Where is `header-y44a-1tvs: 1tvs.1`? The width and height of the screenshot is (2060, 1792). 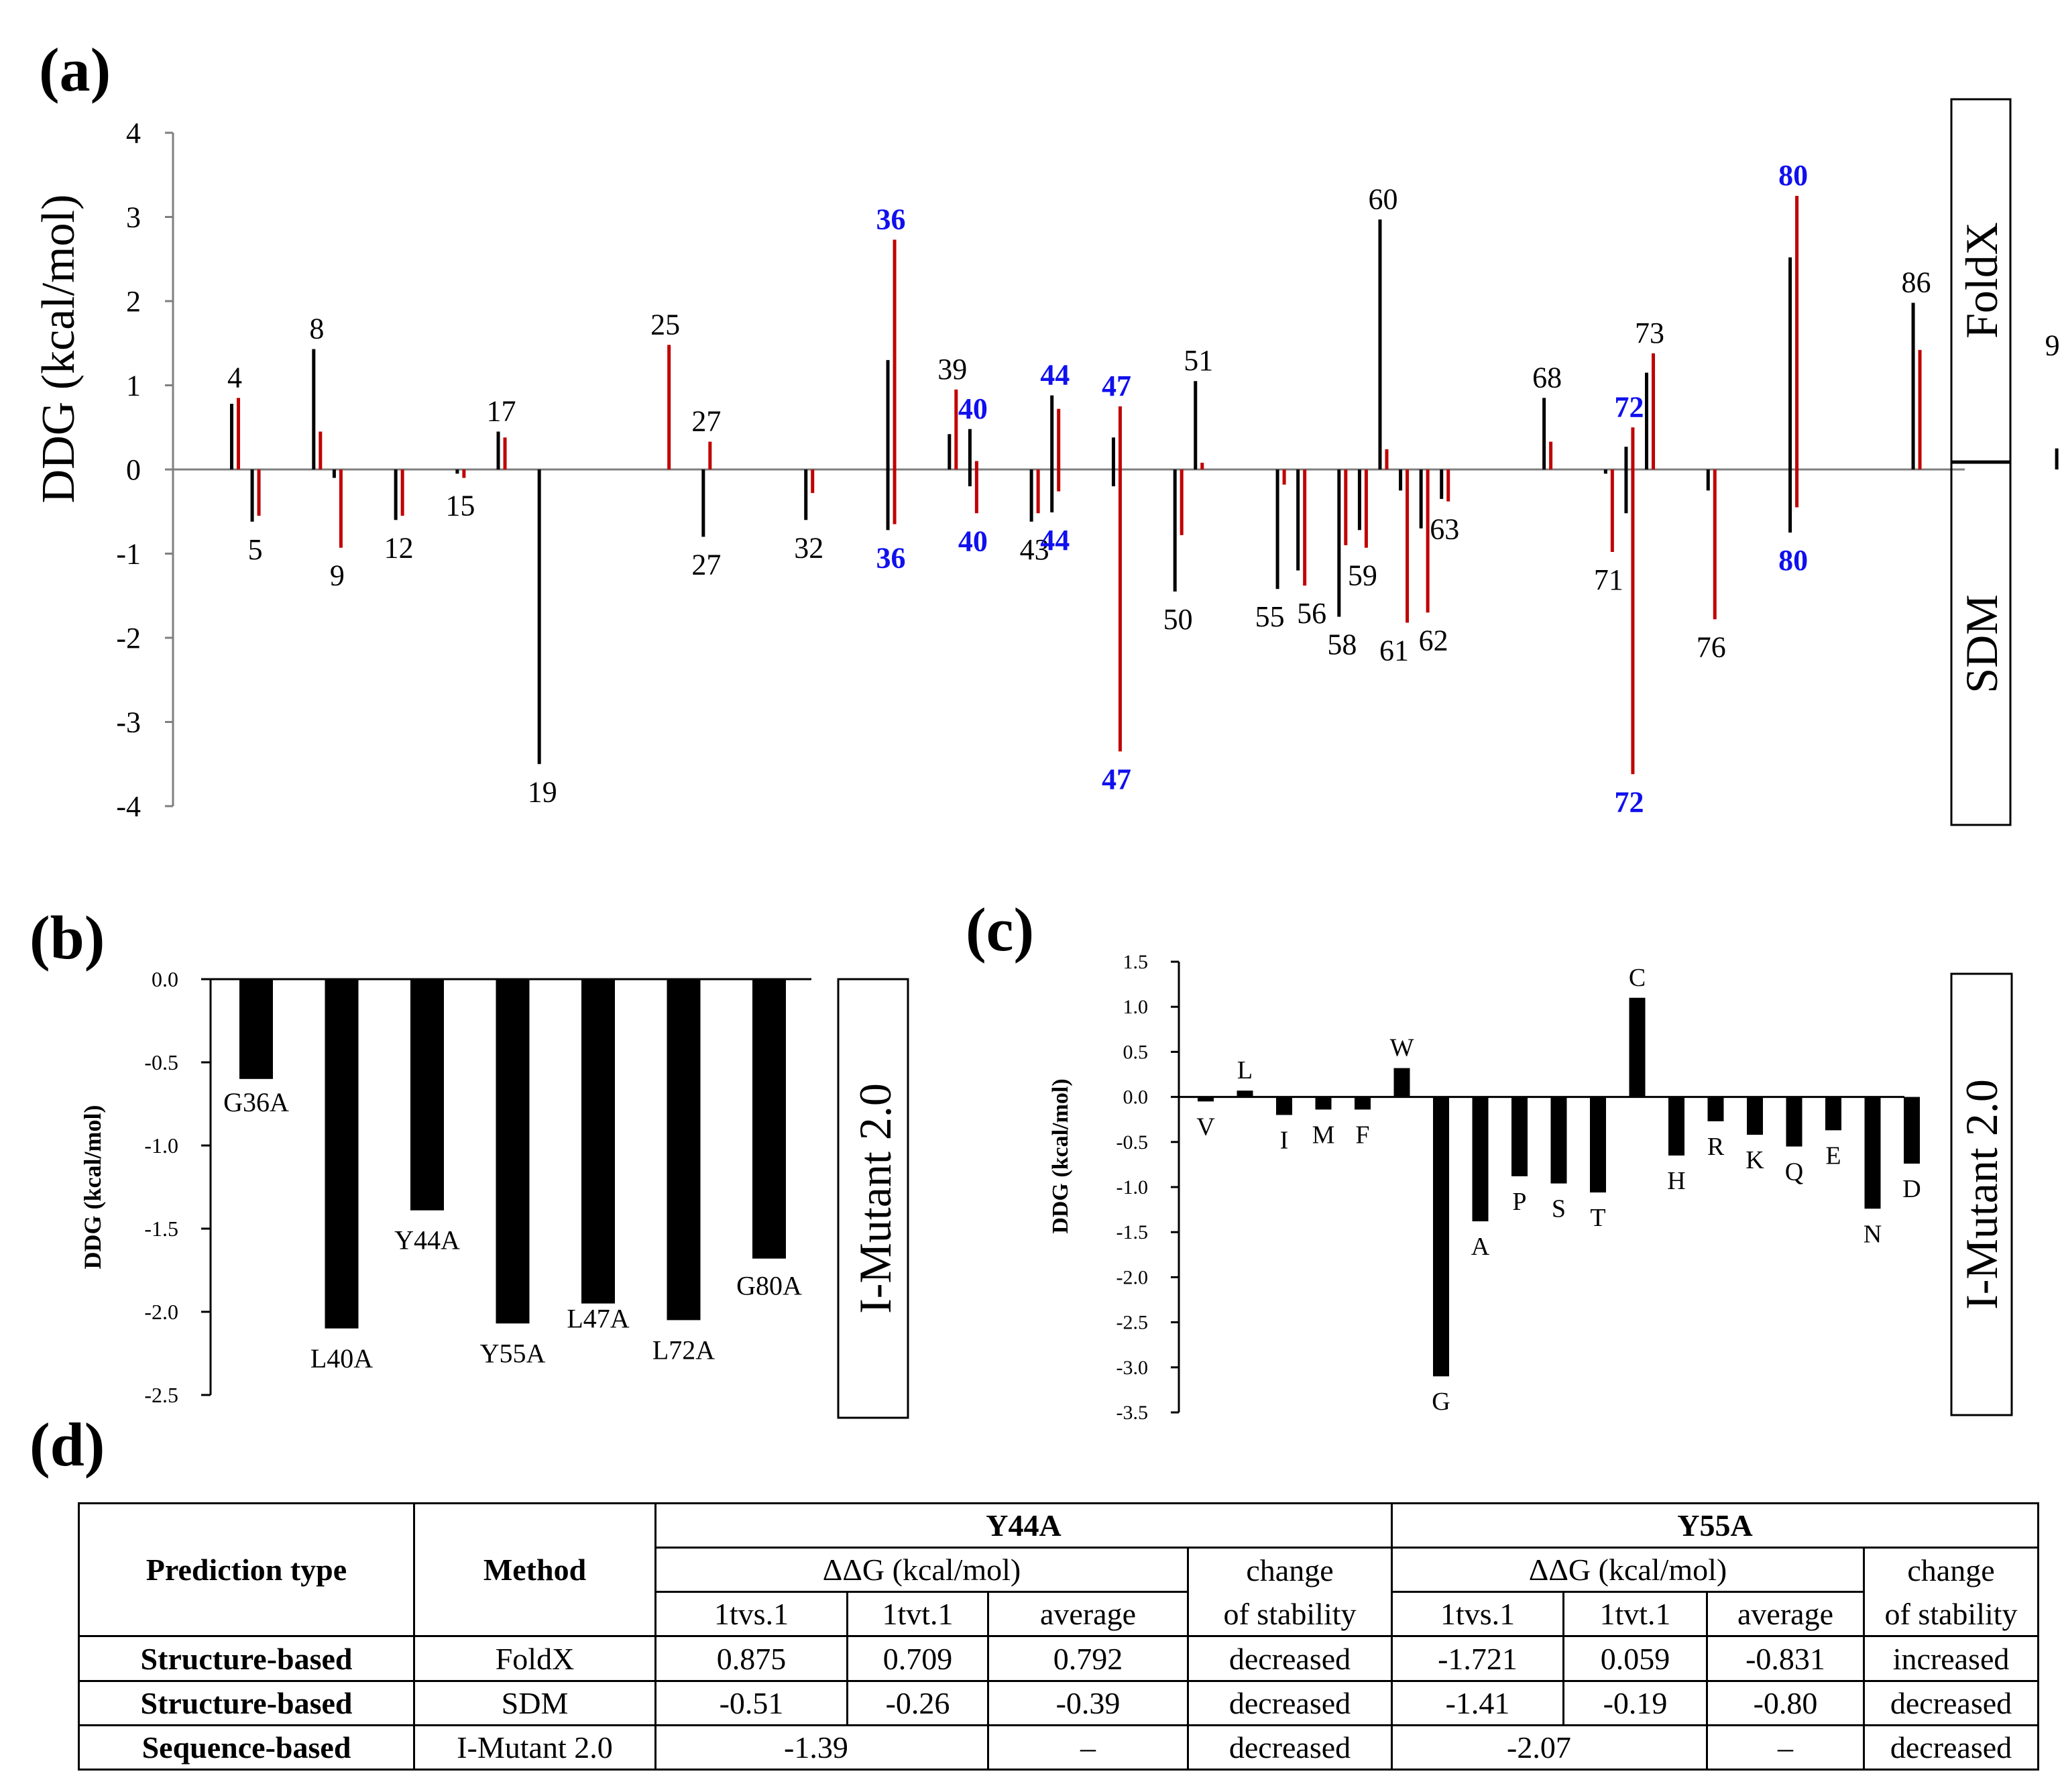
header-y44a-1tvs: 1tvs.1 is located at coordinates (751, 1614).